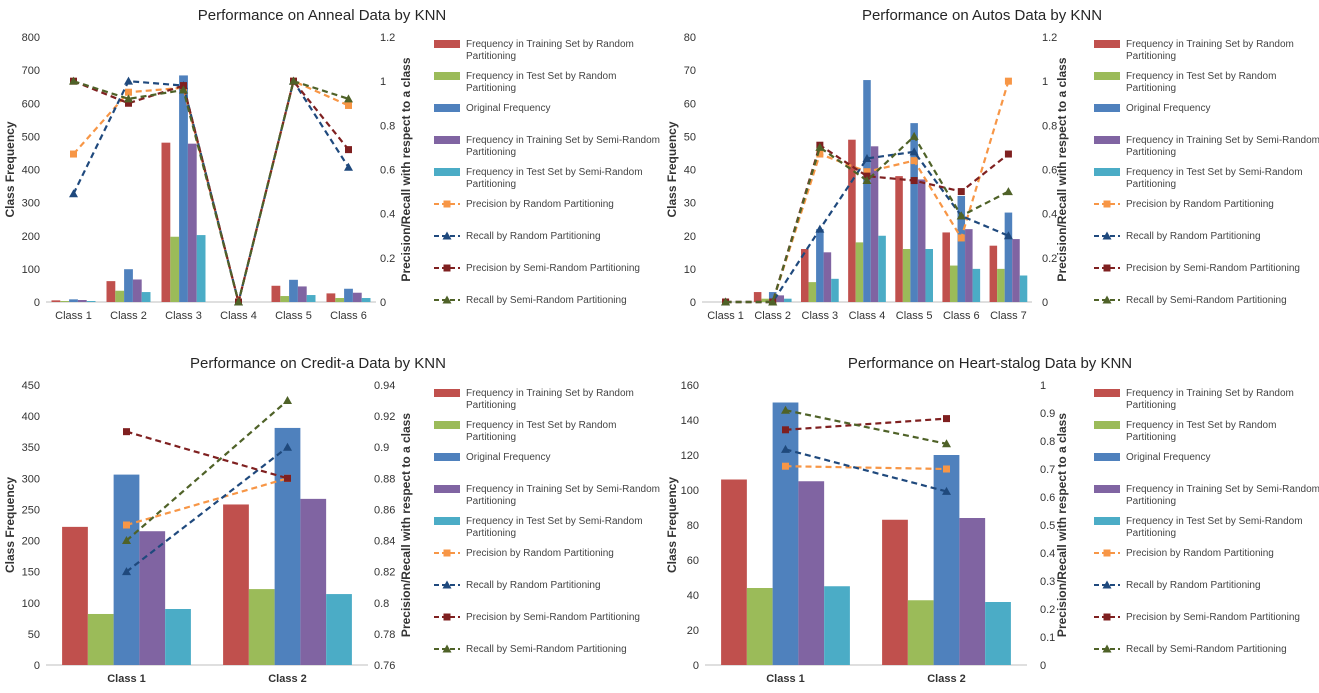  Describe the element at coordinates (1062, 525) in the screenshot. I see `y2-axis-label: Precision/Recall with respect to a class` at that location.